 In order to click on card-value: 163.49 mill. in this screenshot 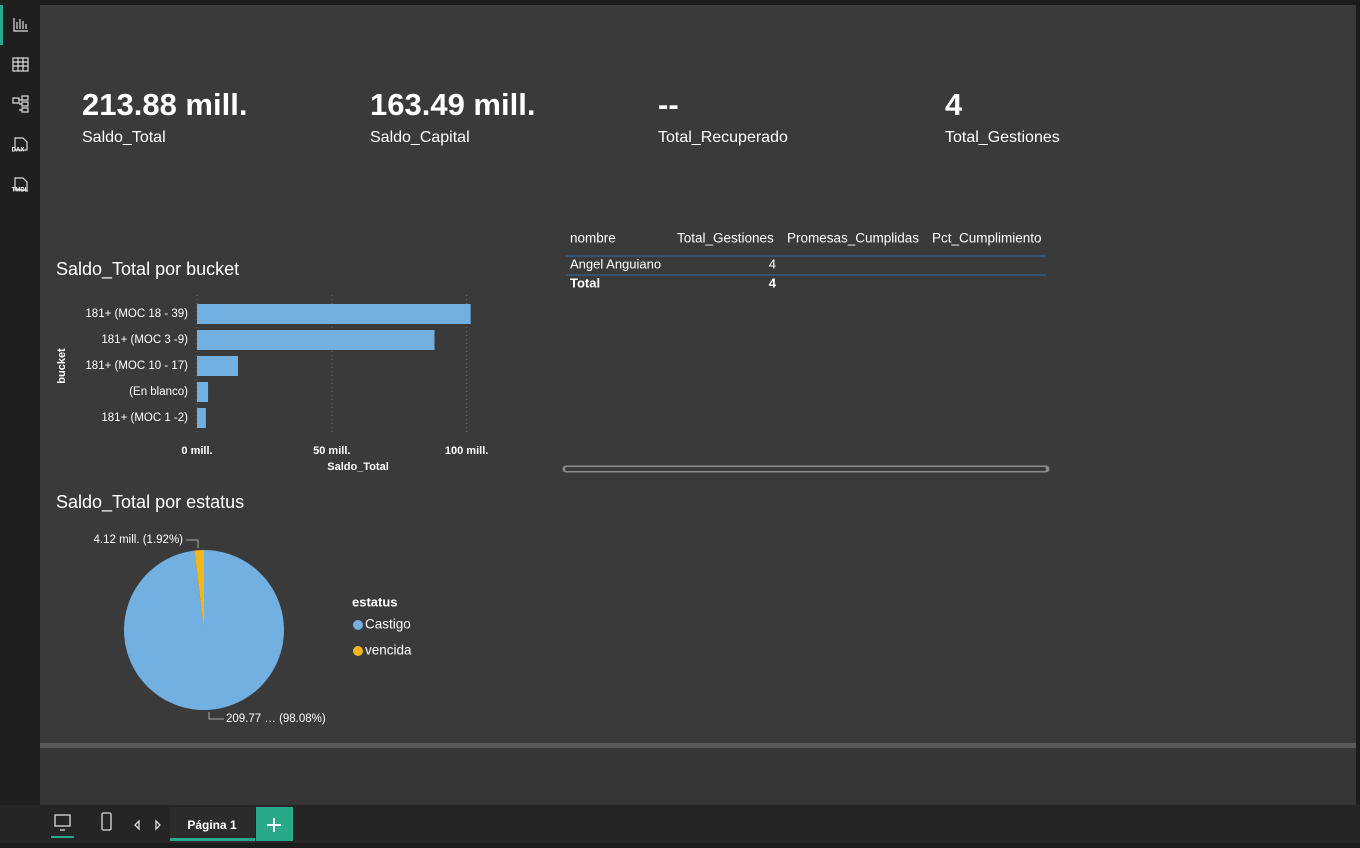, I will do `click(452, 104)`.